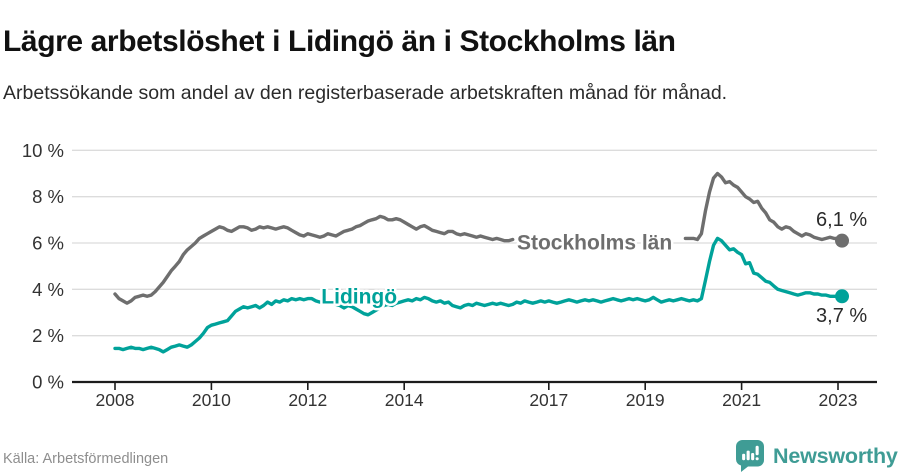  Describe the element at coordinates (48, 196) in the screenshot. I see `y-axis-tick-label: 8 %` at that location.